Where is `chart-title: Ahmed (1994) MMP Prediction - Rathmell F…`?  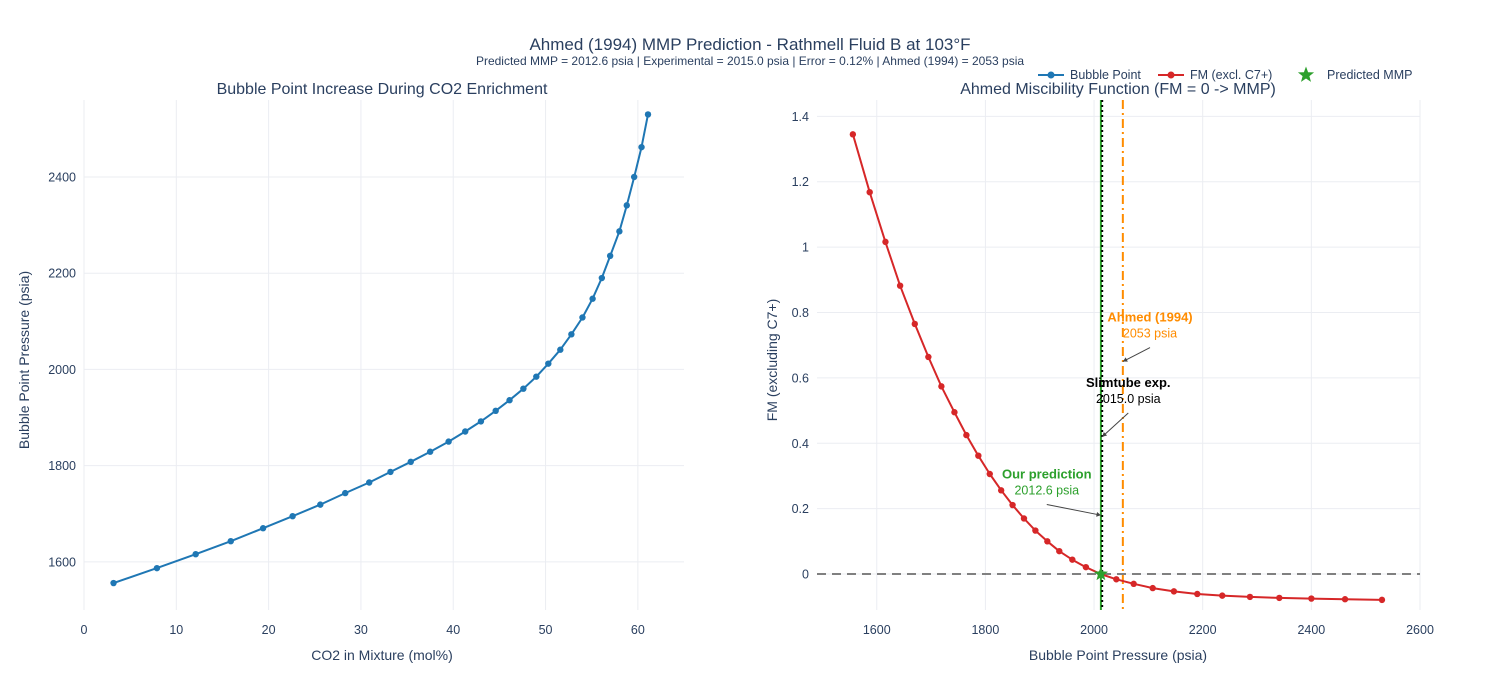 chart-title: Ahmed (1994) MMP Prediction - Rathmell F… is located at coordinates (749, 44).